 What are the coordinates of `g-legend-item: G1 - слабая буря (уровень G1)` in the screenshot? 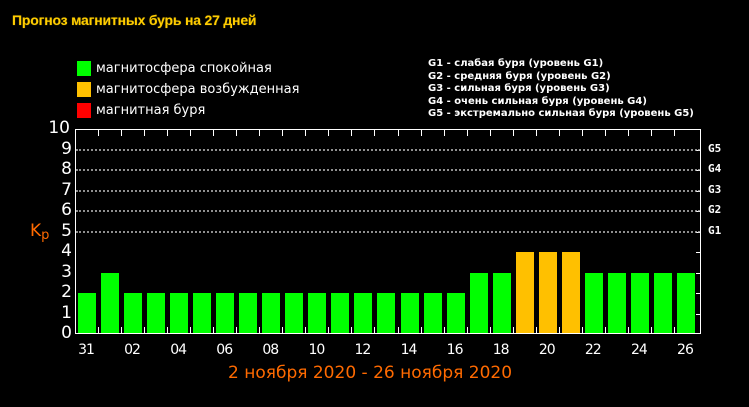 It's located at (516, 63).